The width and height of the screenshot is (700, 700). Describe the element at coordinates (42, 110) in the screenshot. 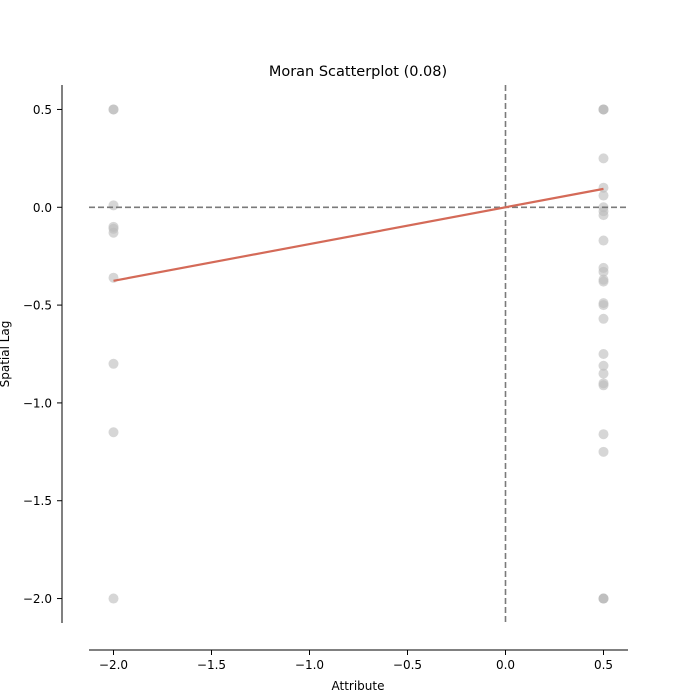

I see `y-tick-label: 0.5` at that location.